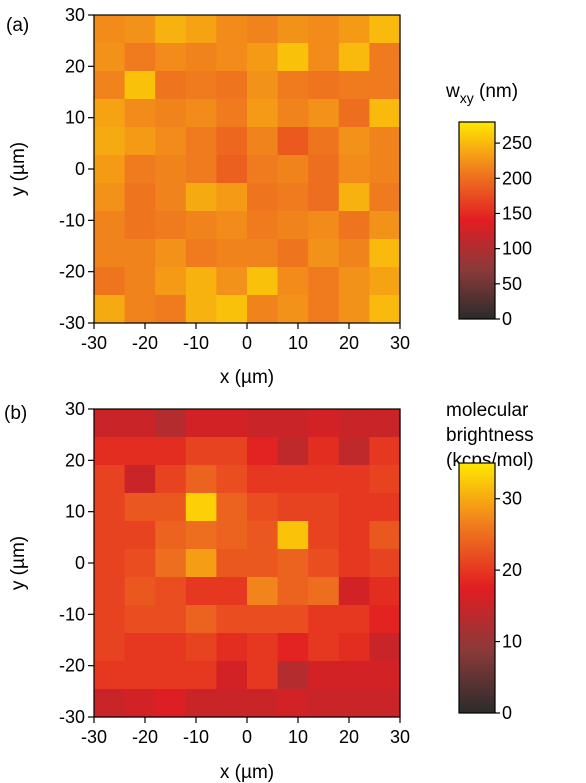 The image size is (586, 783). Describe the element at coordinates (247, 343) in the screenshot. I see `x-tick-label: 0` at that location.